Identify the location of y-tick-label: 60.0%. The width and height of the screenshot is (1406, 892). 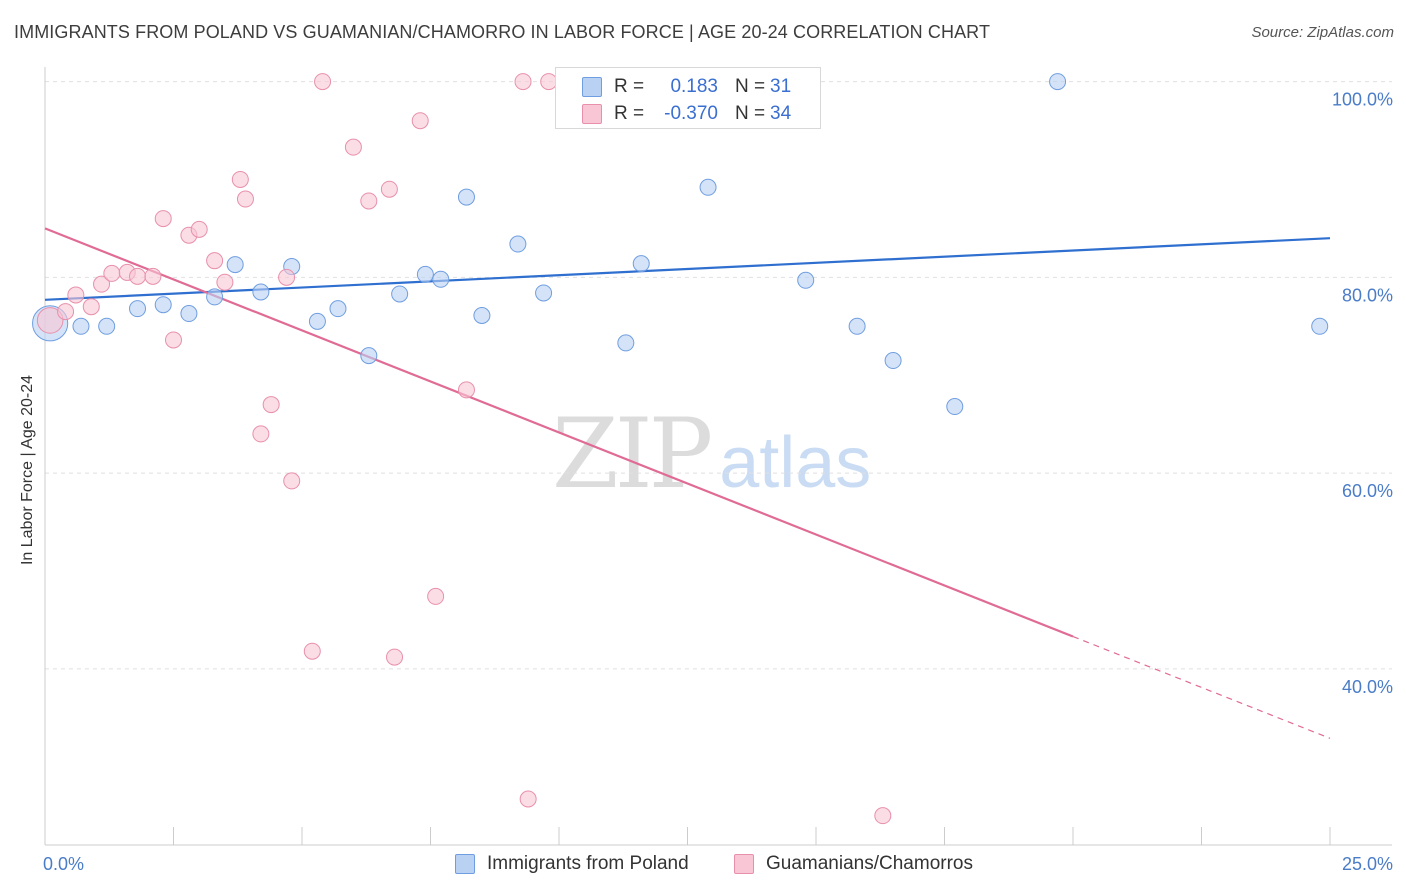
(1367, 491).